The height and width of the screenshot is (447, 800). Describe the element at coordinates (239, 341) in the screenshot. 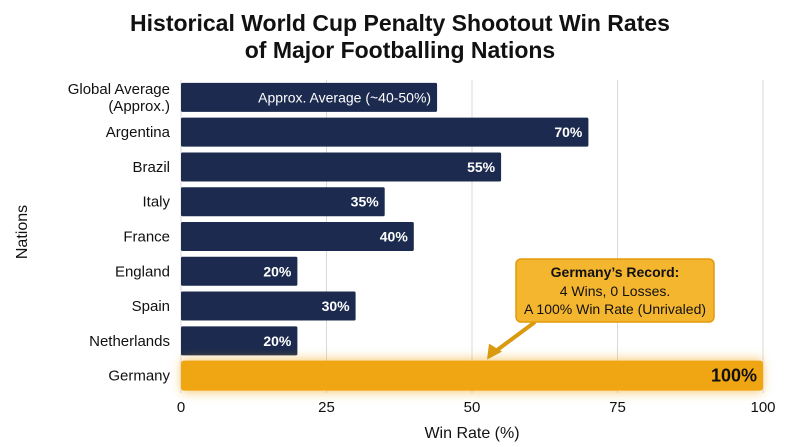

I see `bar-netherlands` at that location.